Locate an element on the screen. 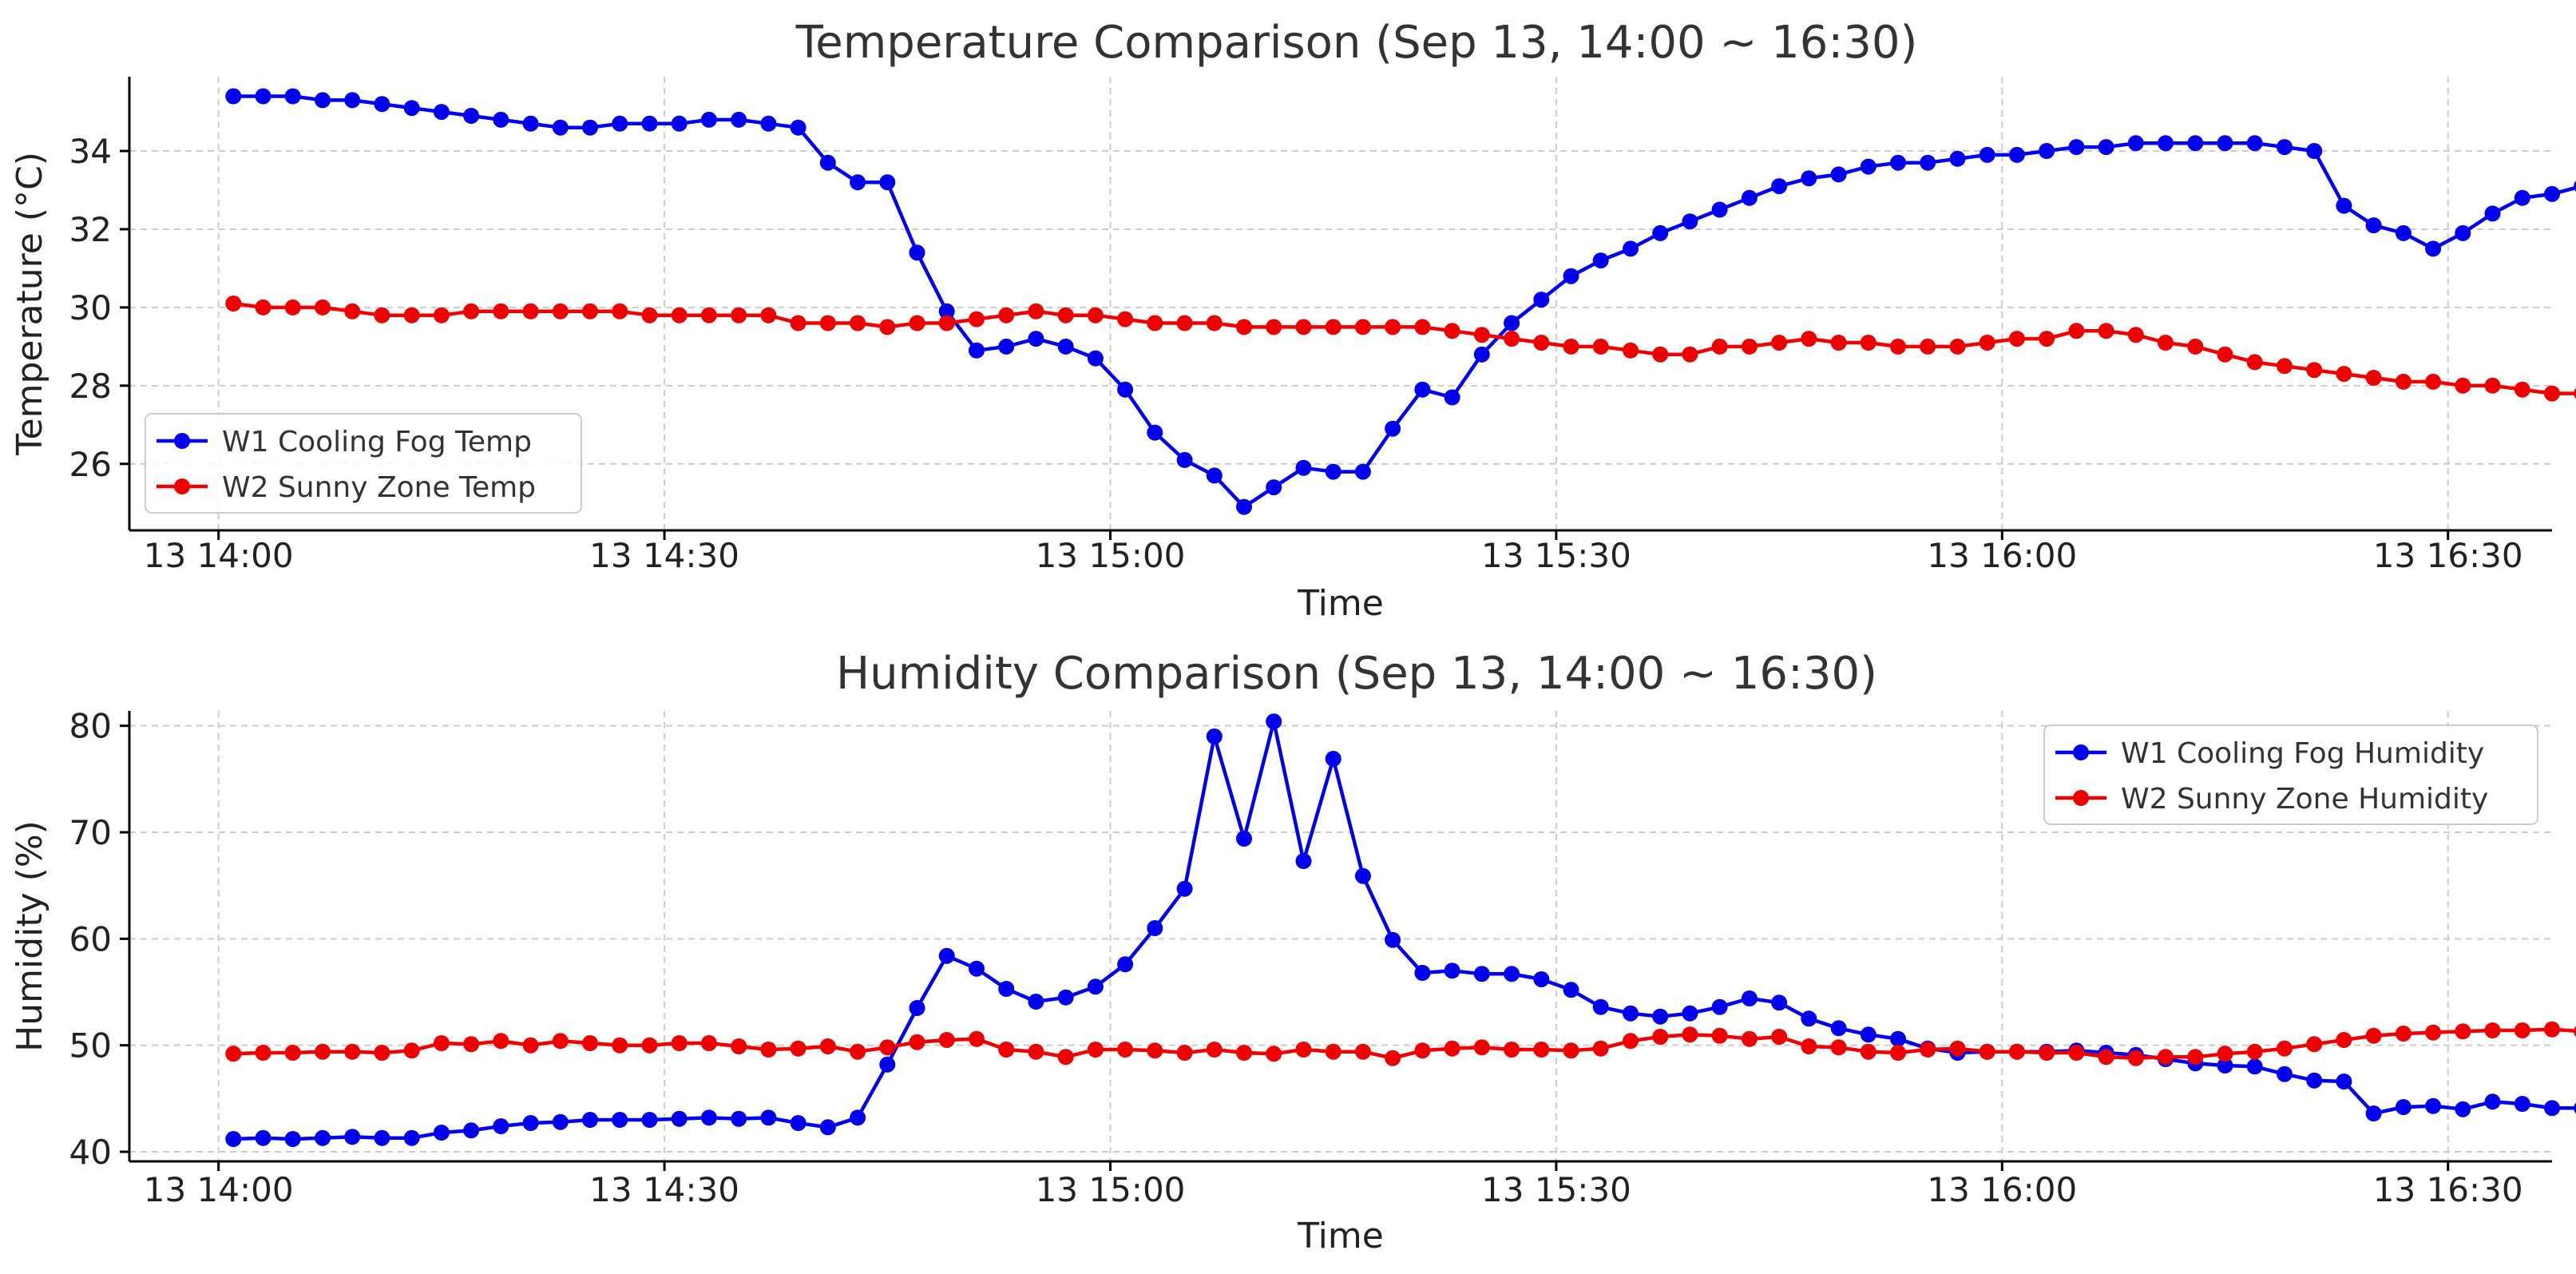 This screenshot has width=2576, height=1274. humidity-y-tick-label-1: 50 is located at coordinates (91, 1046).